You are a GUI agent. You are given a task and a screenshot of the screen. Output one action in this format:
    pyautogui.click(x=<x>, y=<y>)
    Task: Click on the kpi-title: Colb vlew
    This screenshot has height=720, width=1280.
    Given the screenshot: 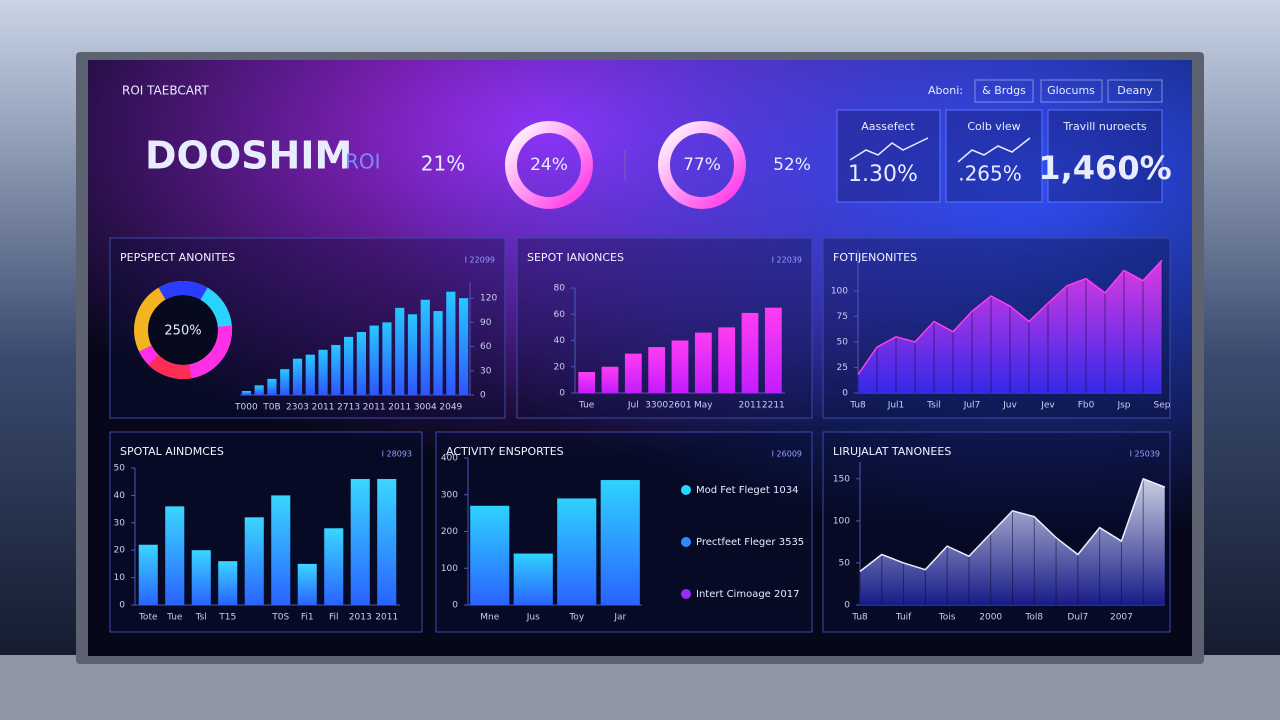 What is the action you would take?
    pyautogui.click(x=993, y=126)
    